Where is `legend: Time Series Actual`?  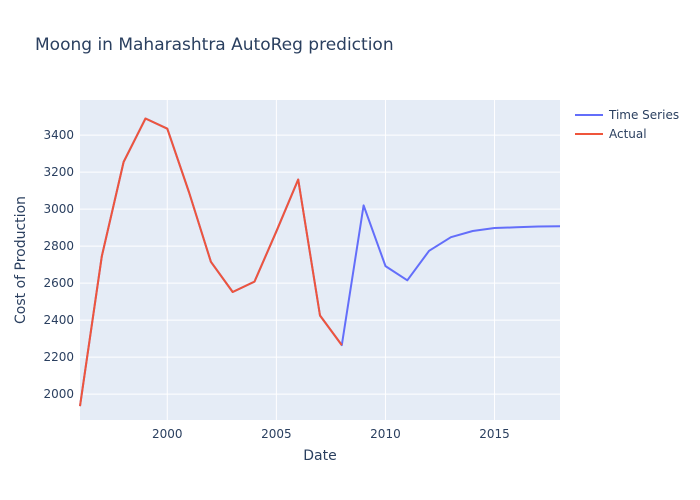
legend: Time Series Actual is located at coordinates (627, 124).